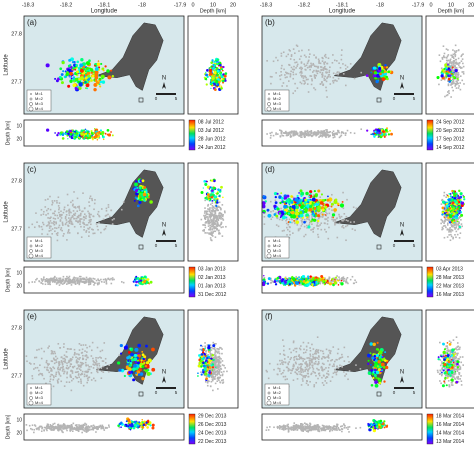 This screenshot has width=474, height=450. Describe the element at coordinates (31, 256) in the screenshot. I see `legend-symbol` at that location.